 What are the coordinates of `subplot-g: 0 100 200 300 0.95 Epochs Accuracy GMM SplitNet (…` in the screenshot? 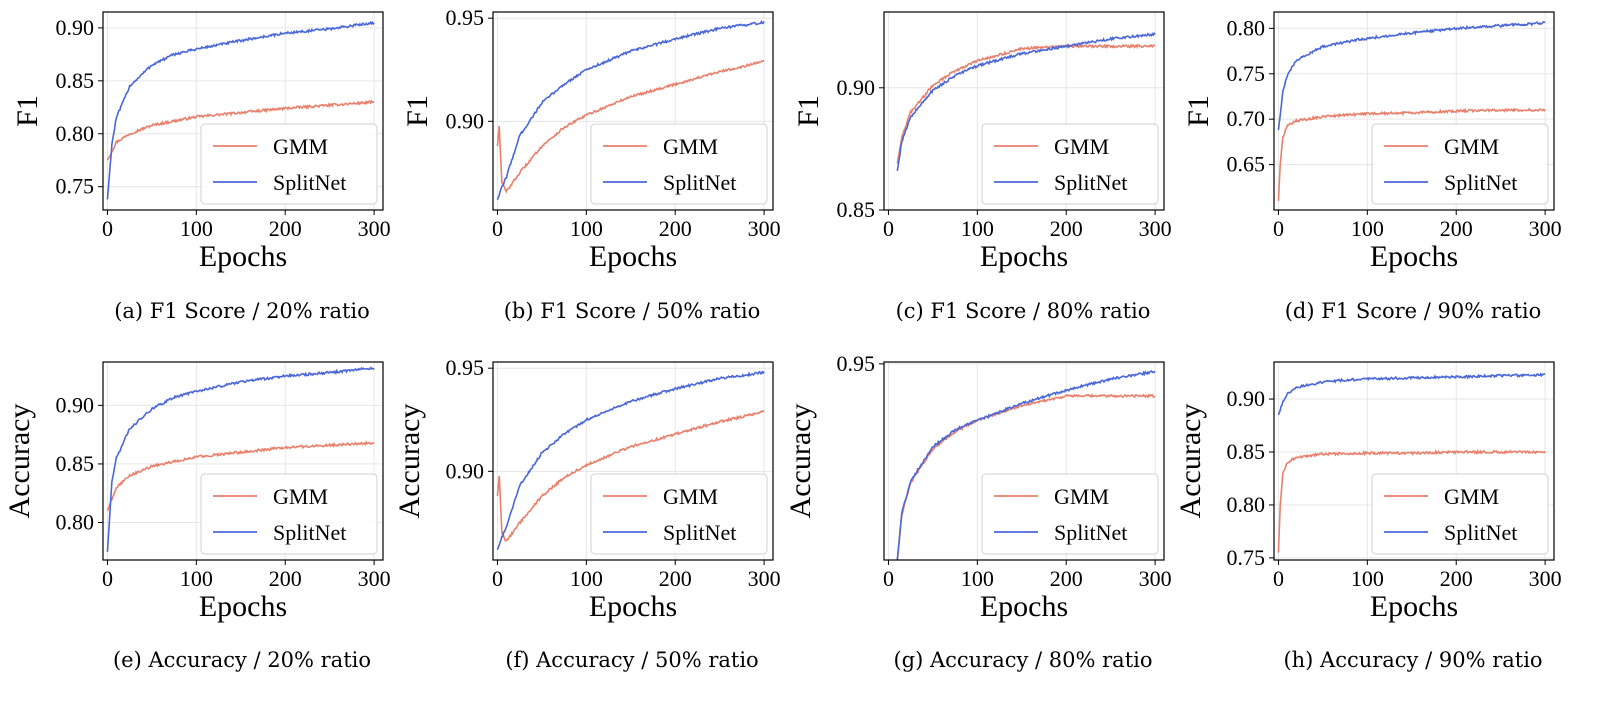 It's located at (978, 511).